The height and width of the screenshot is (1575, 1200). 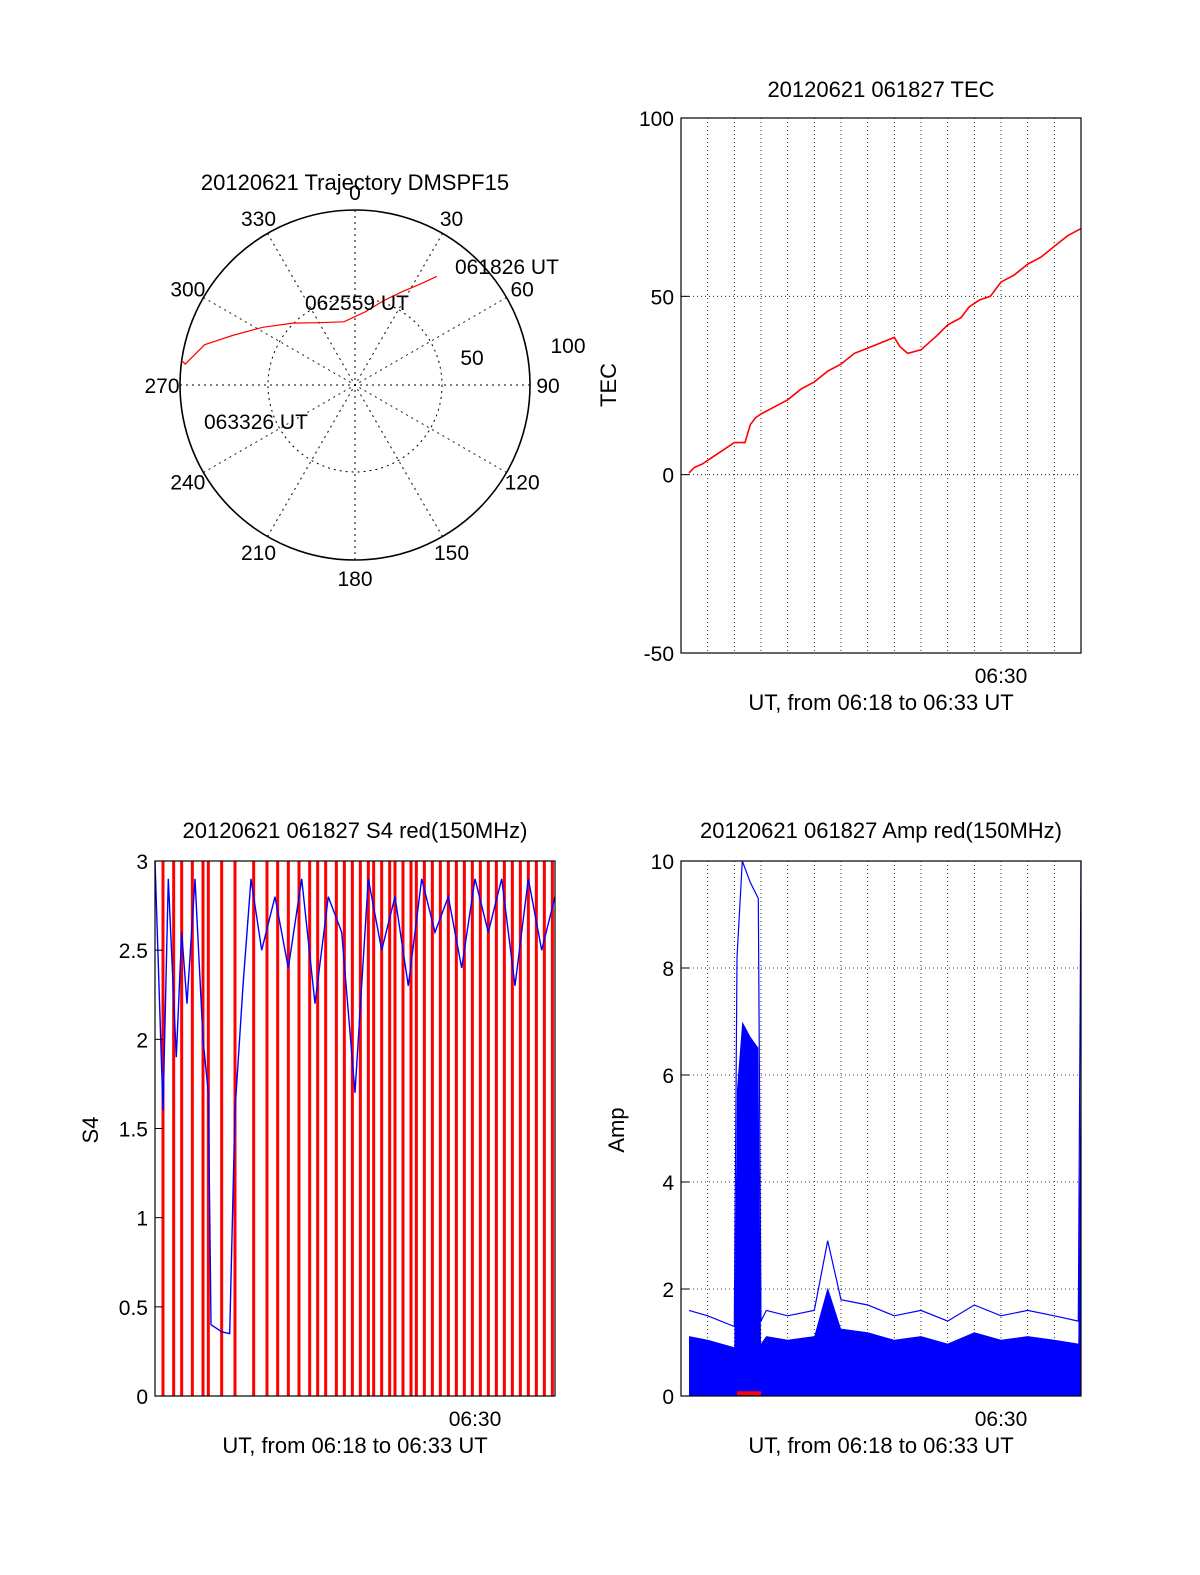 What do you see at coordinates (187, 483) in the screenshot?
I see `polar-angle-label: 240` at bounding box center [187, 483].